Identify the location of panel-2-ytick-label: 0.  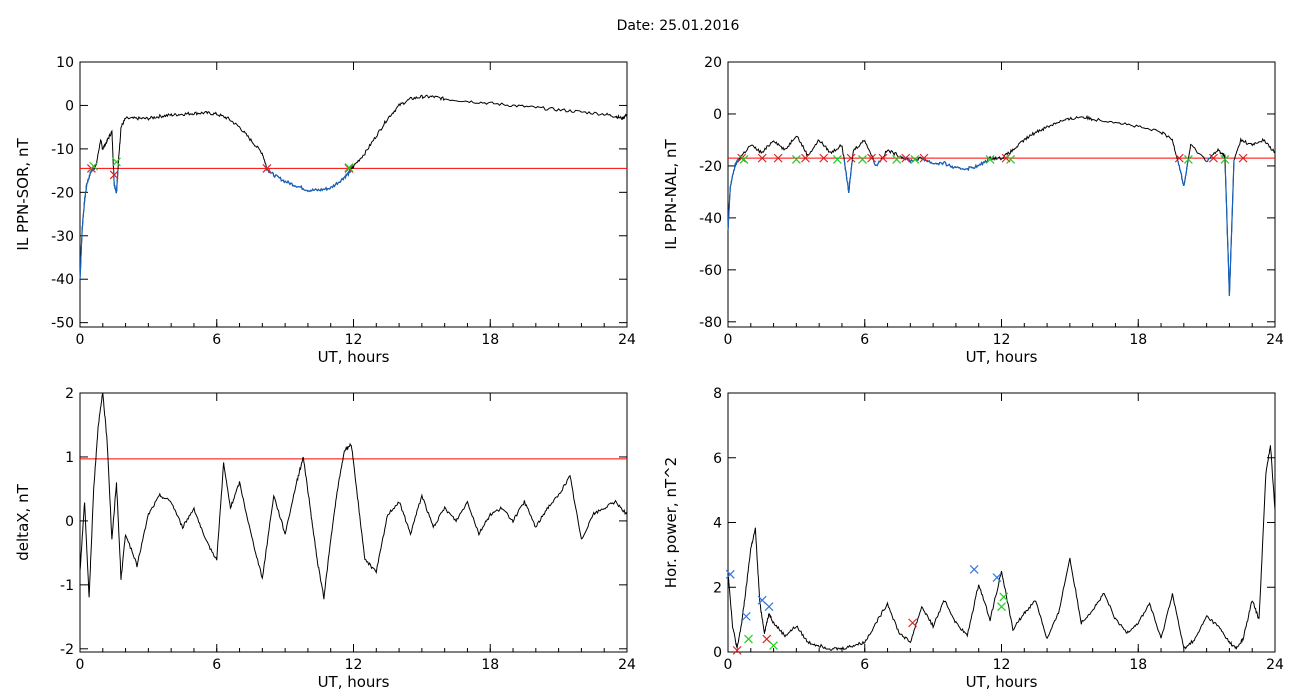
(717, 115).